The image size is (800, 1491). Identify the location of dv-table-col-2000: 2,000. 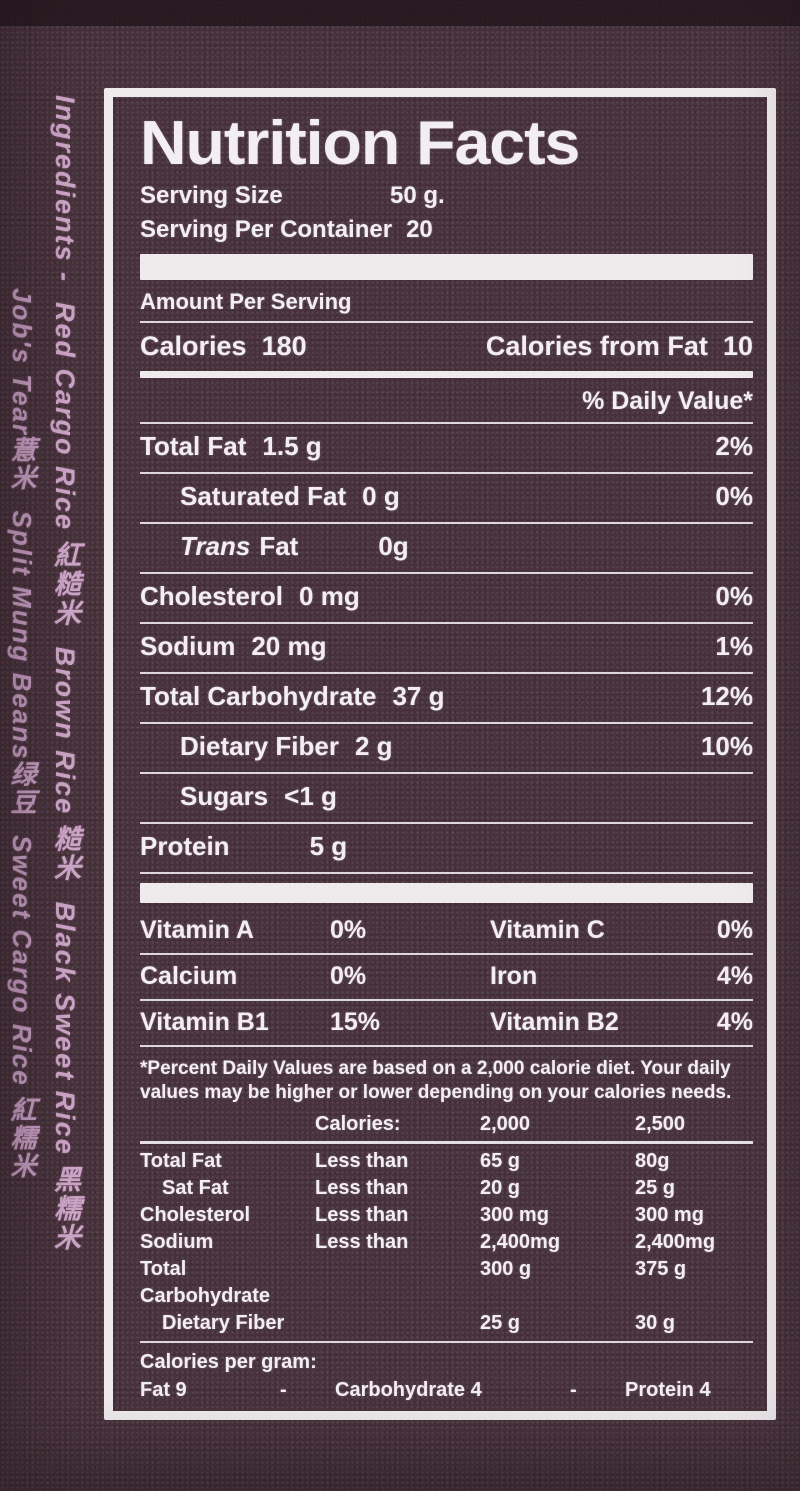
(505, 1124).